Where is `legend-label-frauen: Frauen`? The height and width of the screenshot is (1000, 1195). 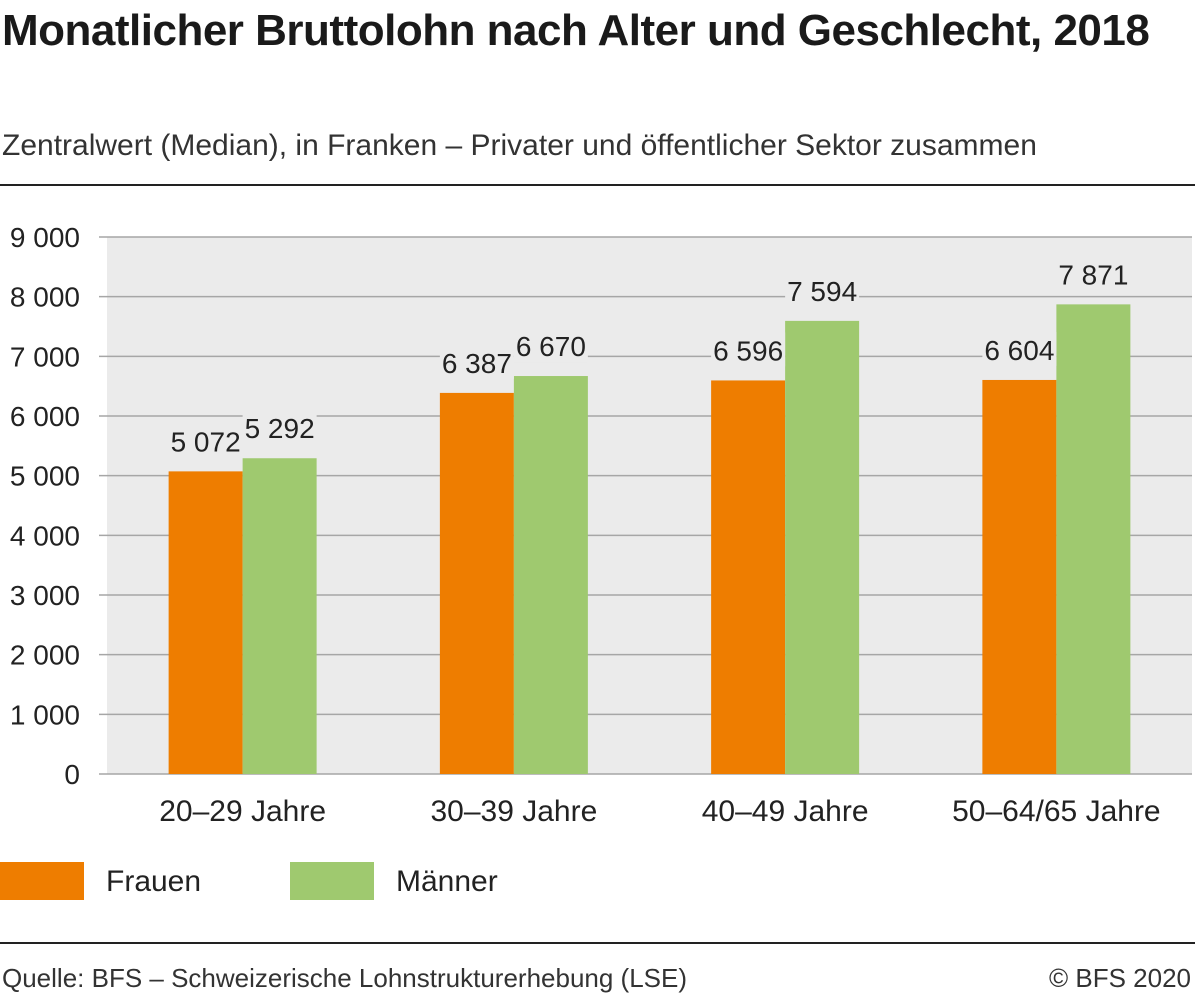 legend-label-frauen: Frauen is located at coordinates (154, 881).